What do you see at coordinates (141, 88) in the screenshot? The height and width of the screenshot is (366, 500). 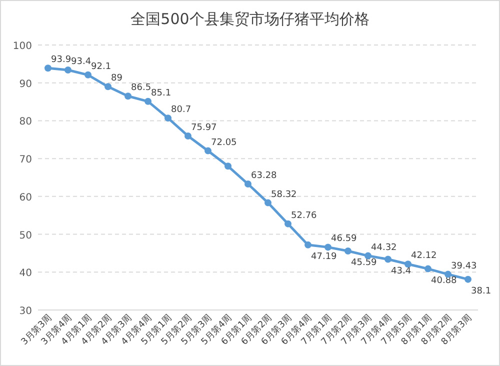 I see `data-label: 86.5` at bounding box center [141, 88].